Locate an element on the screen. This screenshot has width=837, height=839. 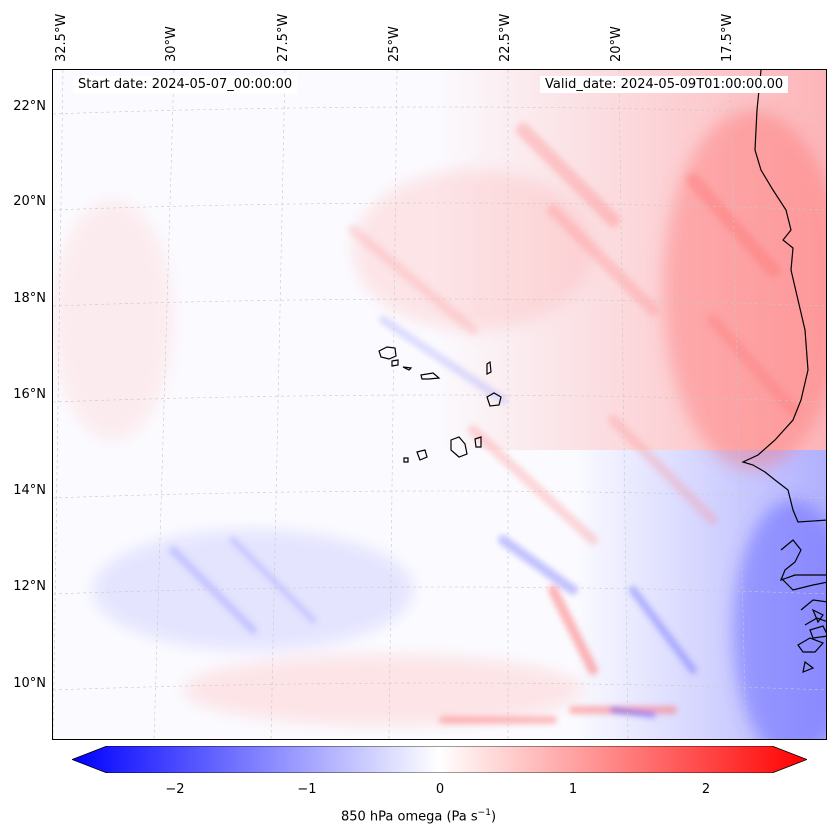
start-date-label: Start date: 2024-05-07_00:00:00 is located at coordinates (185, 84).